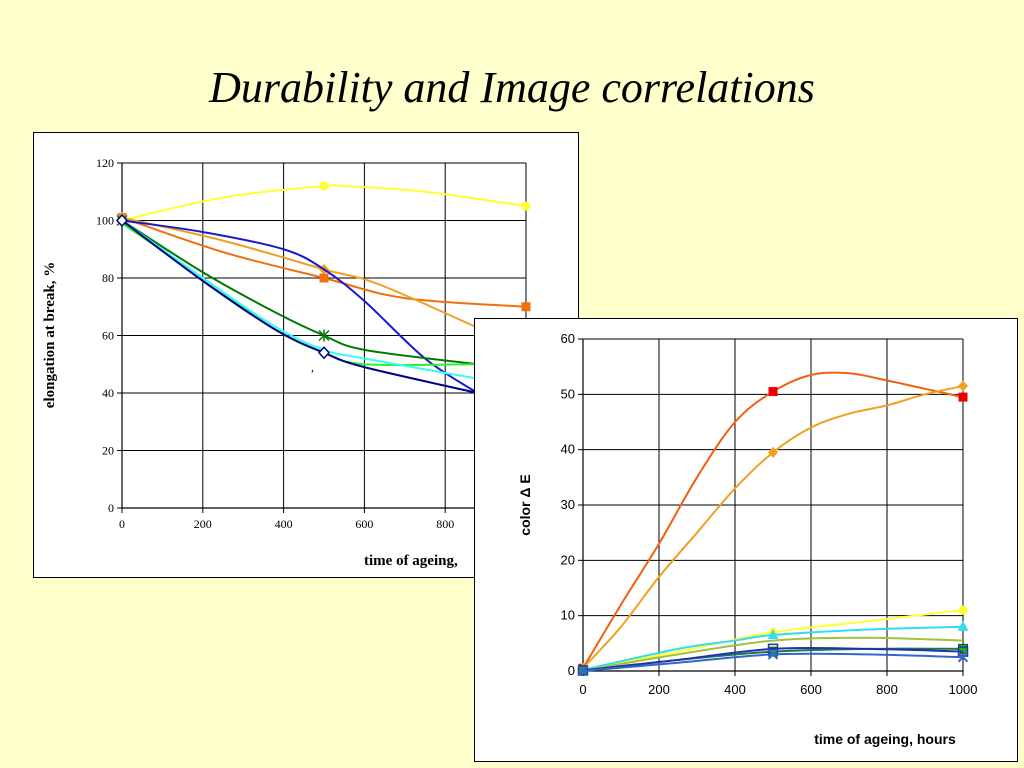 The width and height of the screenshot is (1024, 768). I want to click on y-tick-label: 10, so click(568, 615).